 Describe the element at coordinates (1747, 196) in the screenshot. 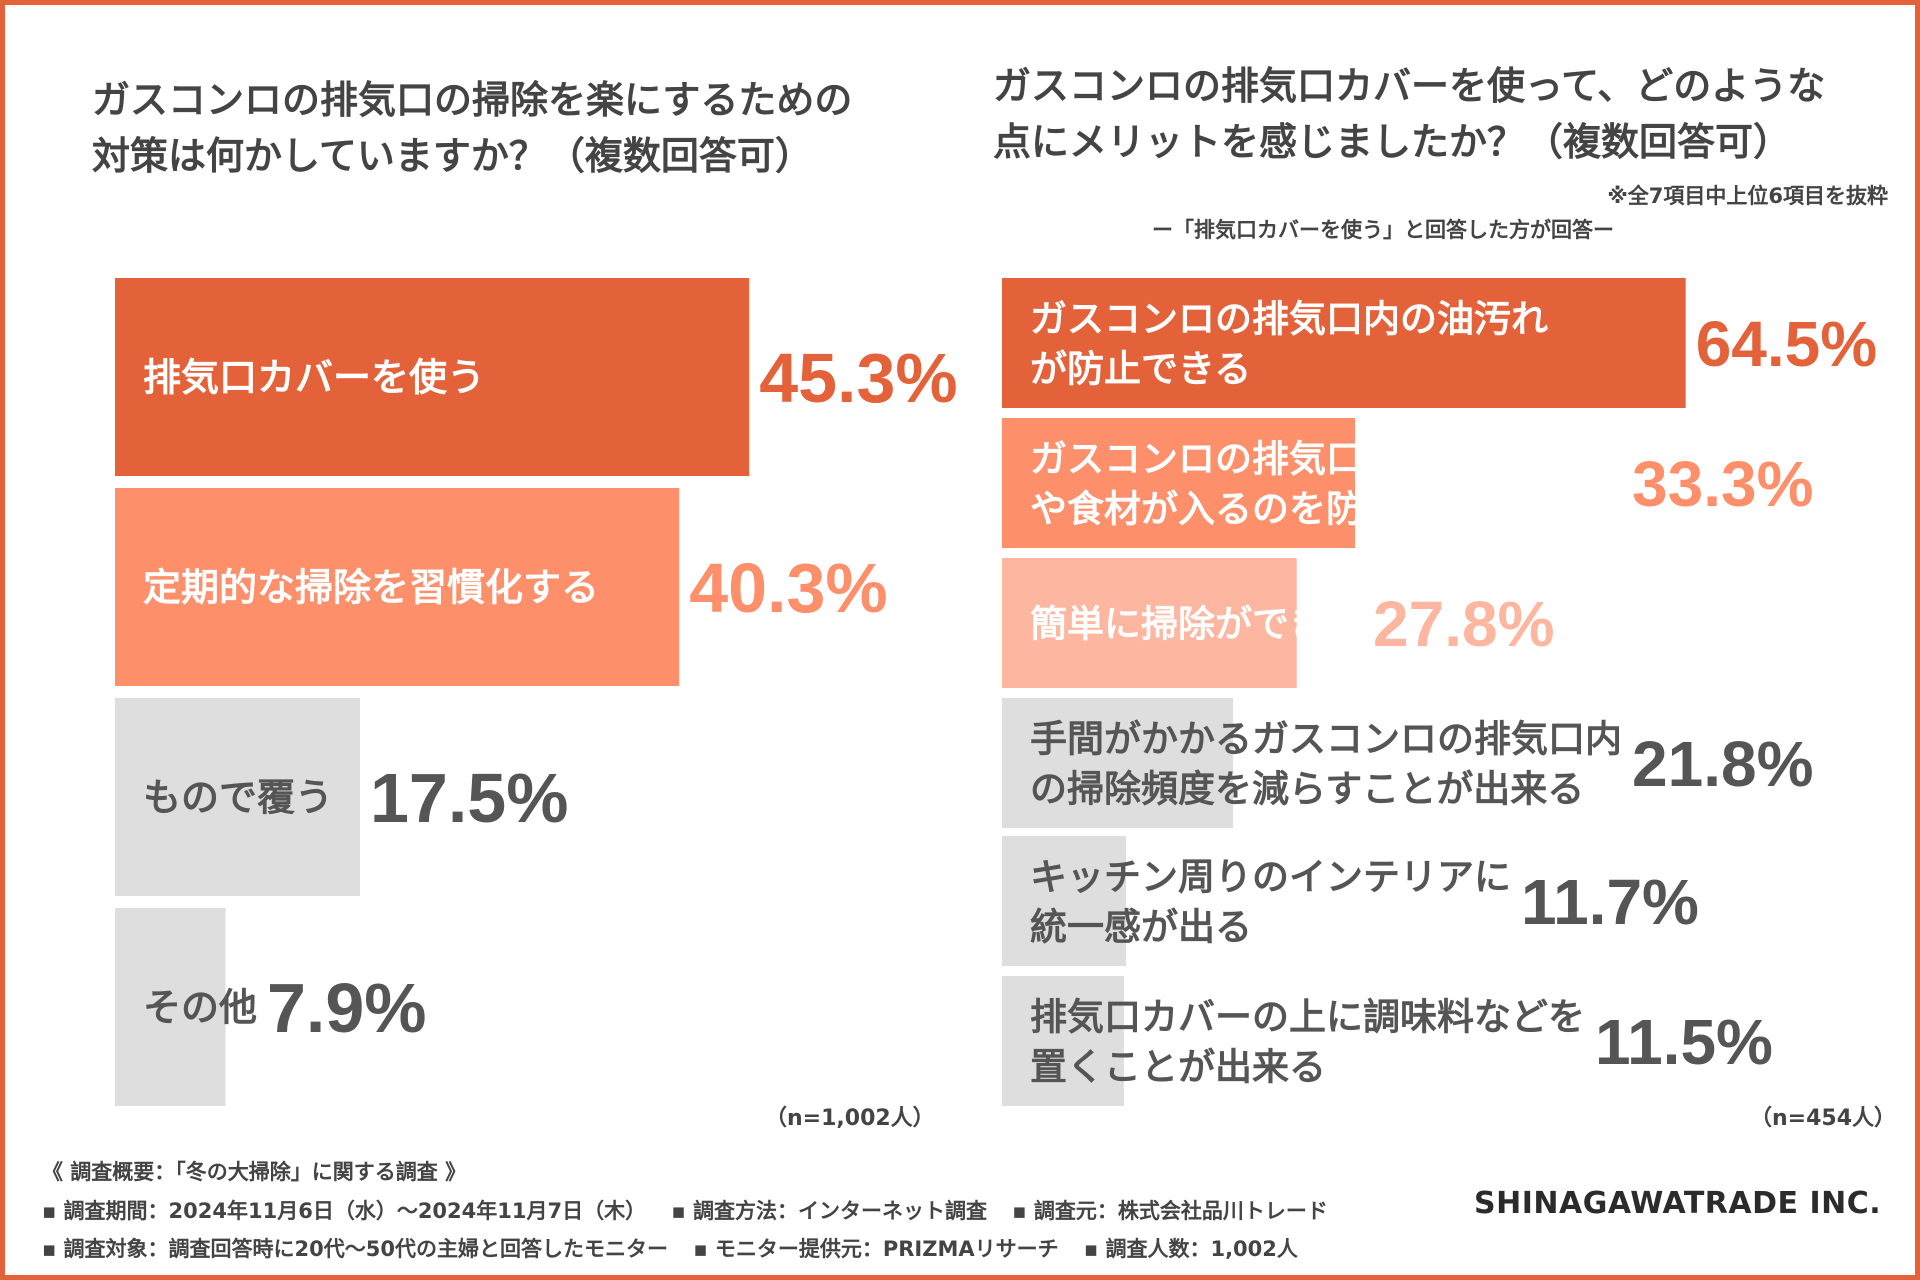

I see `right-chart-note: ※全7項目中上位6項目を抜粋` at that location.